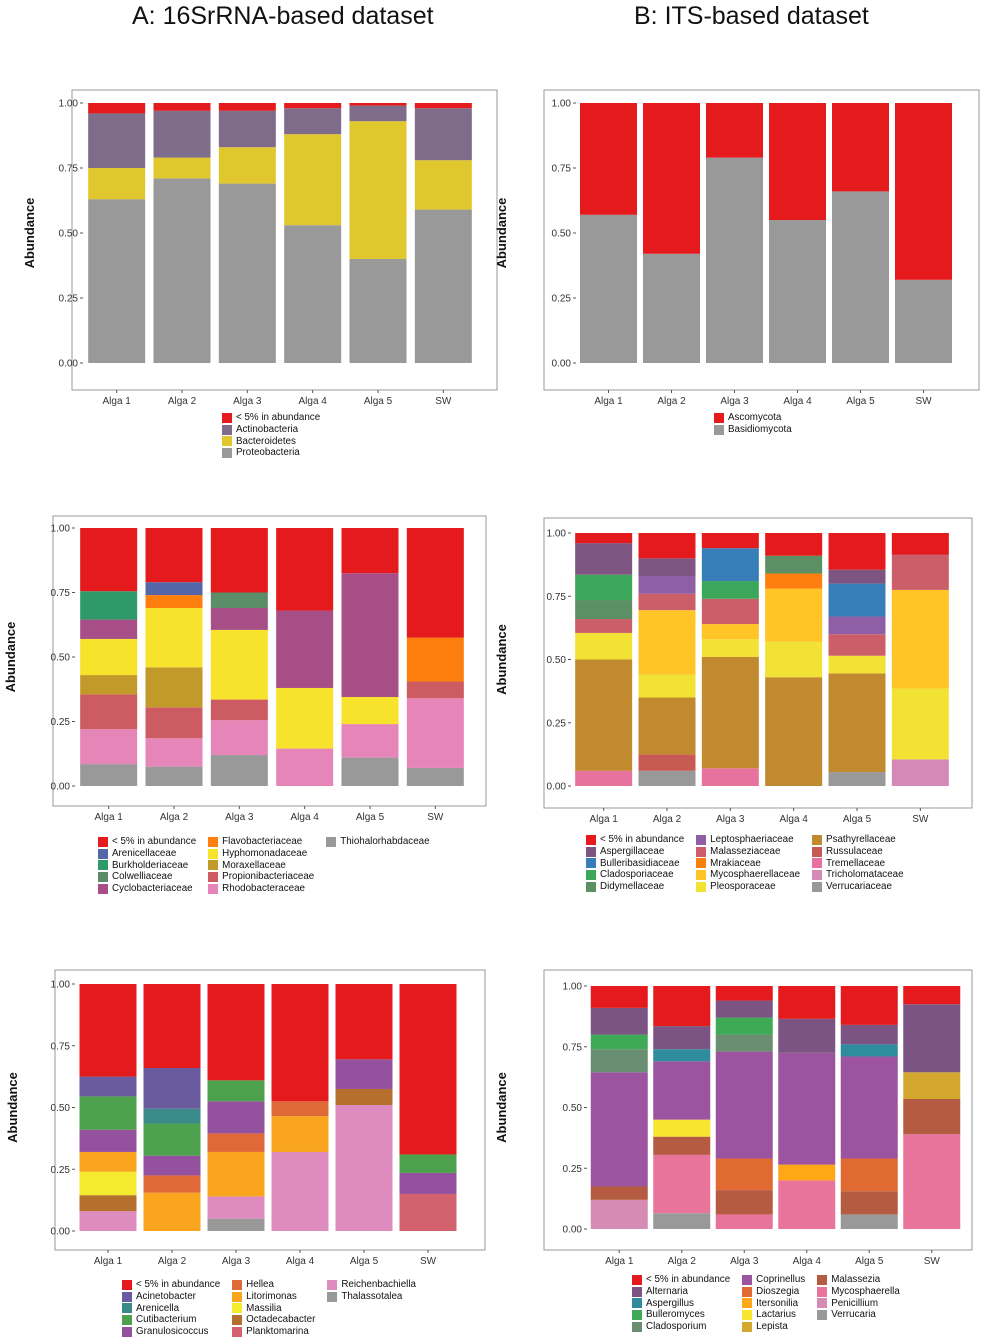 The image size is (987, 1339). I want to click on bar-segment-cyclobacteriaceae, so click(109, 629).